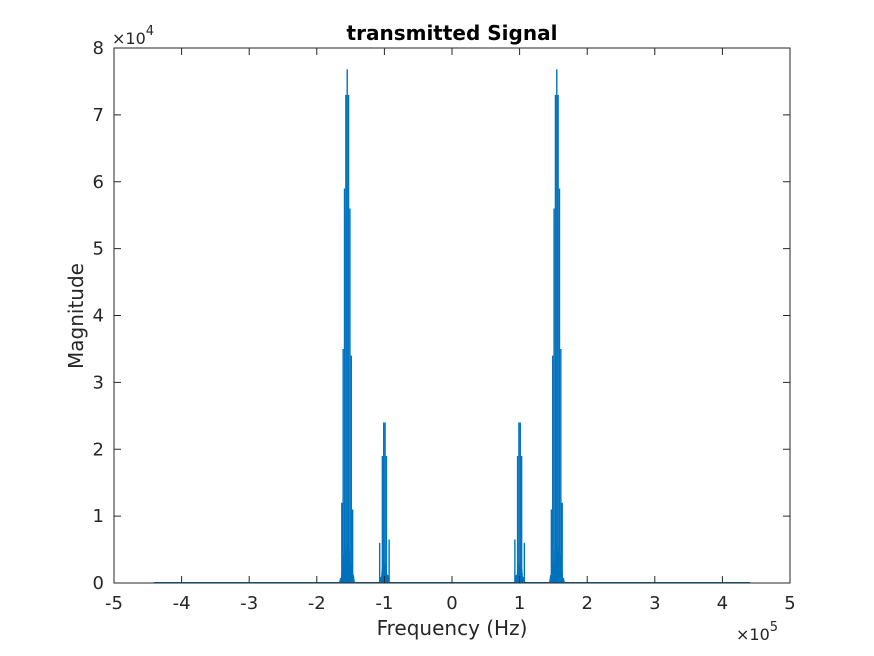 This screenshot has height=656, width=874. Describe the element at coordinates (317, 603) in the screenshot. I see `x-tick-label: -2` at that location.